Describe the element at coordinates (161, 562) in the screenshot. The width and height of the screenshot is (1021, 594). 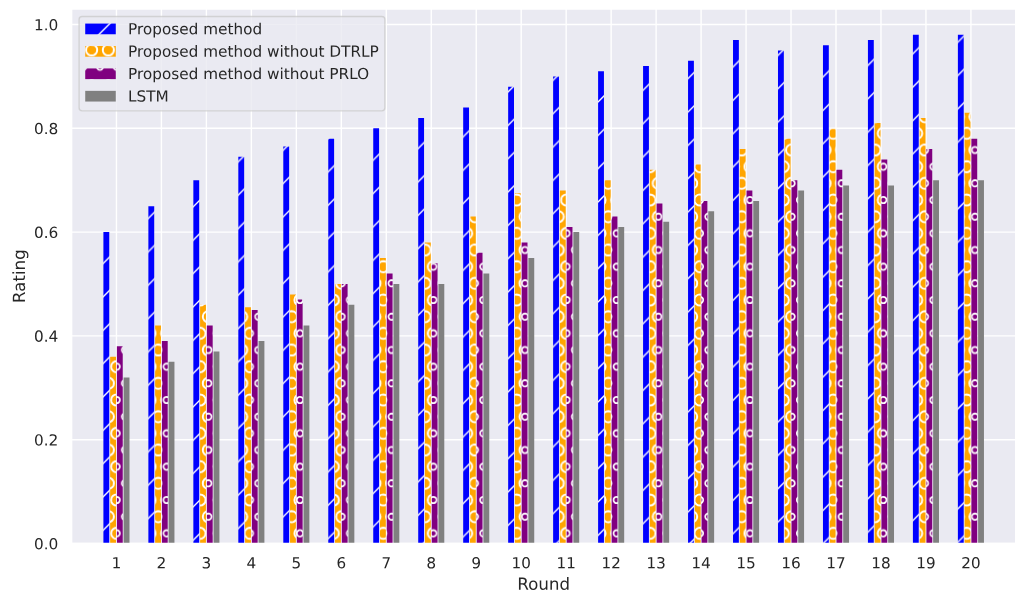
I see `x-tick-label: 2` at that location.